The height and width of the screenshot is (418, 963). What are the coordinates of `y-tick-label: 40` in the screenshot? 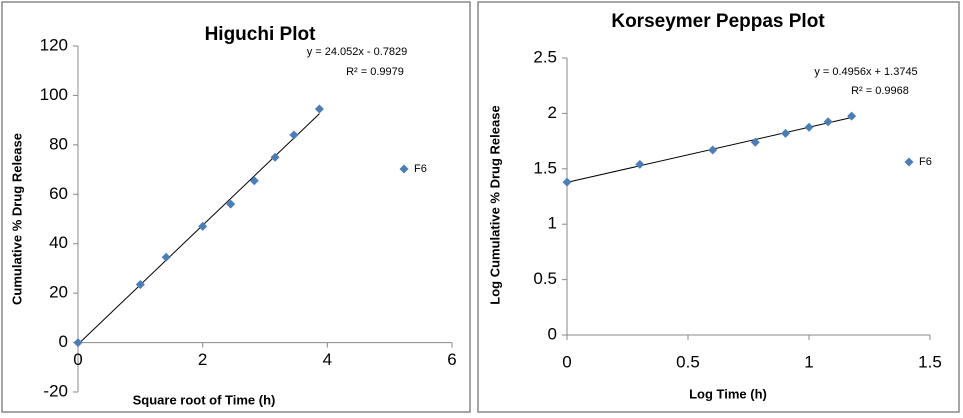 It's located at (58, 242).